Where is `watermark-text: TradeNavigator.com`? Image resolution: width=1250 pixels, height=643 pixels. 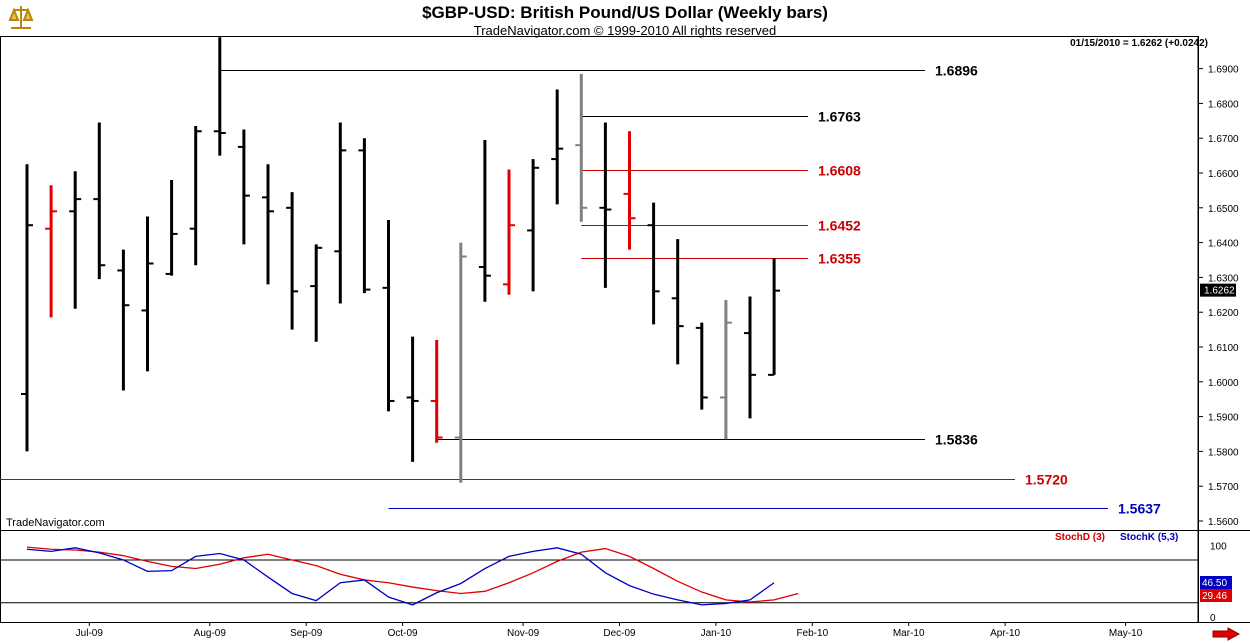
watermark-text: TradeNavigator.com is located at coordinates (55, 523).